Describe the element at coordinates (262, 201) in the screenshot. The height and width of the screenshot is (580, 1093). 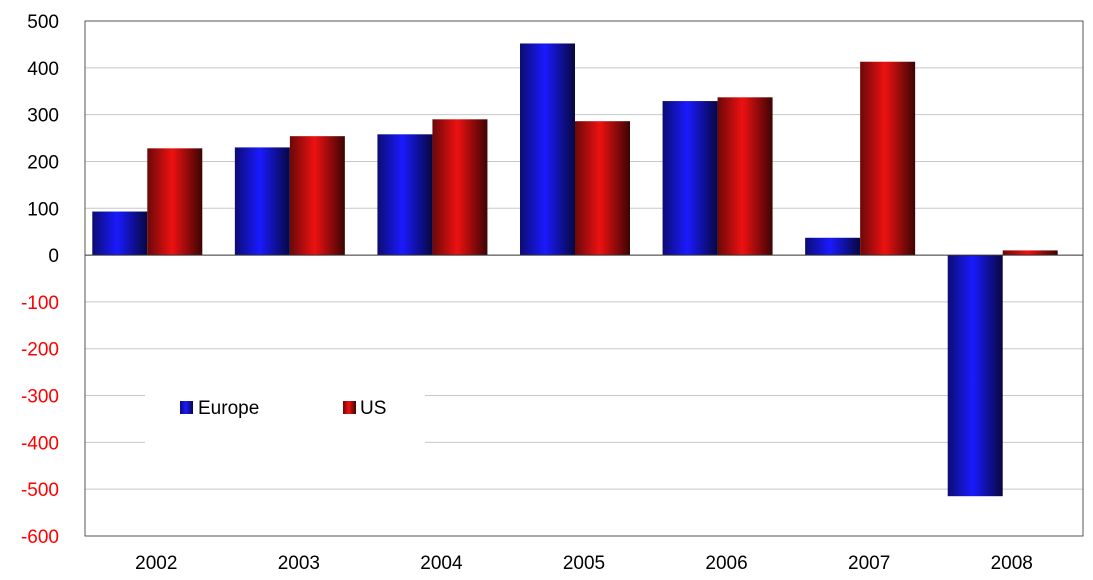
I see `bar-europe-2003` at that location.